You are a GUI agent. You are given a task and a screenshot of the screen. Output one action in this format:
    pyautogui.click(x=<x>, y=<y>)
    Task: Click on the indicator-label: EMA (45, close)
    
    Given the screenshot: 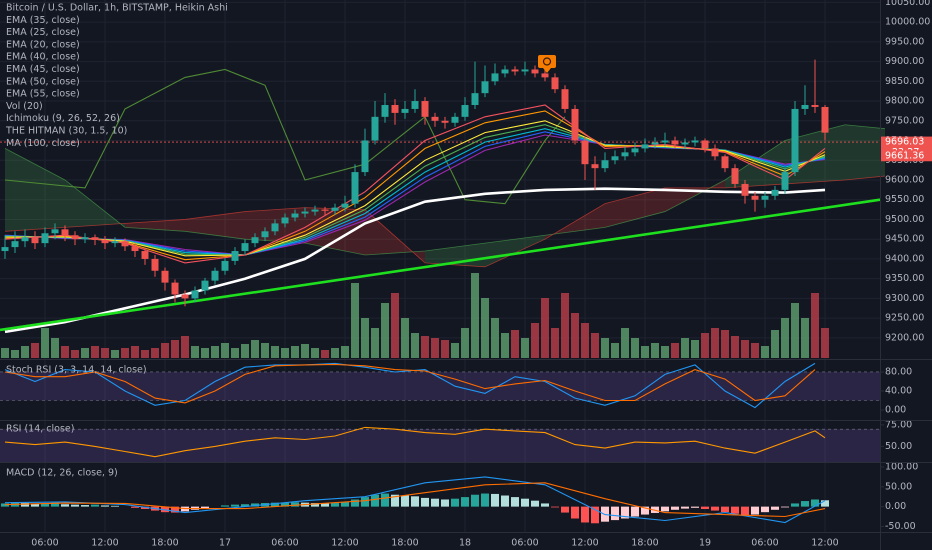 What is the action you would take?
    pyautogui.click(x=43, y=69)
    